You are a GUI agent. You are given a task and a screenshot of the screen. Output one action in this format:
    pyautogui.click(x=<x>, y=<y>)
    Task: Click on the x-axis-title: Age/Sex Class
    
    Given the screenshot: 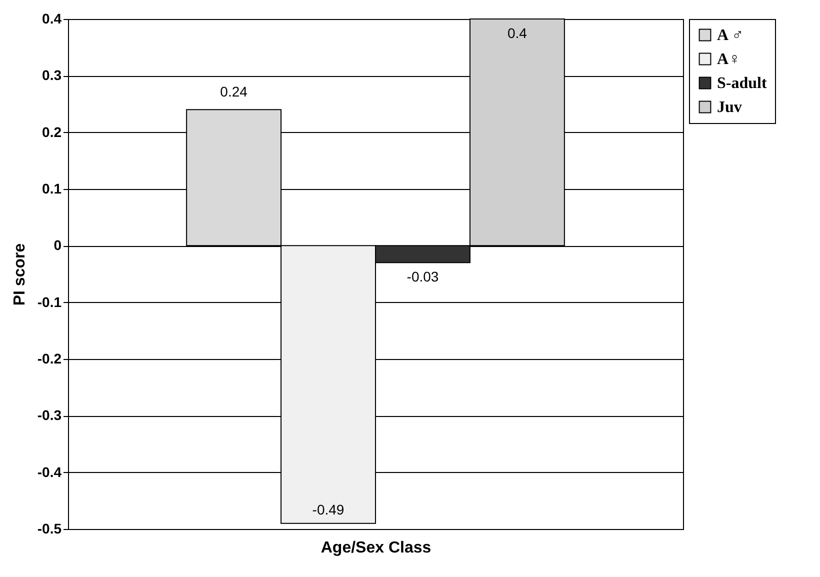 What is the action you would take?
    pyautogui.click(x=376, y=548)
    